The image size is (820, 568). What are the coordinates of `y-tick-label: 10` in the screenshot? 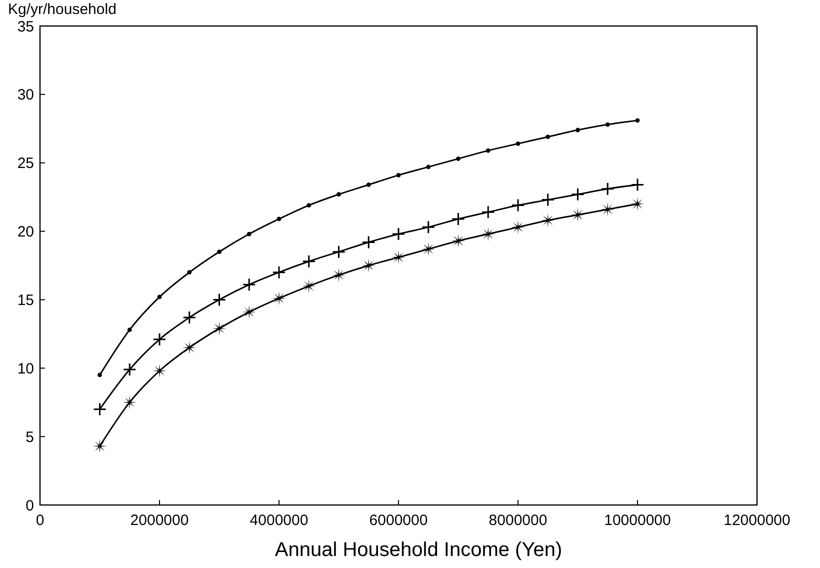 It's located at (25, 369).